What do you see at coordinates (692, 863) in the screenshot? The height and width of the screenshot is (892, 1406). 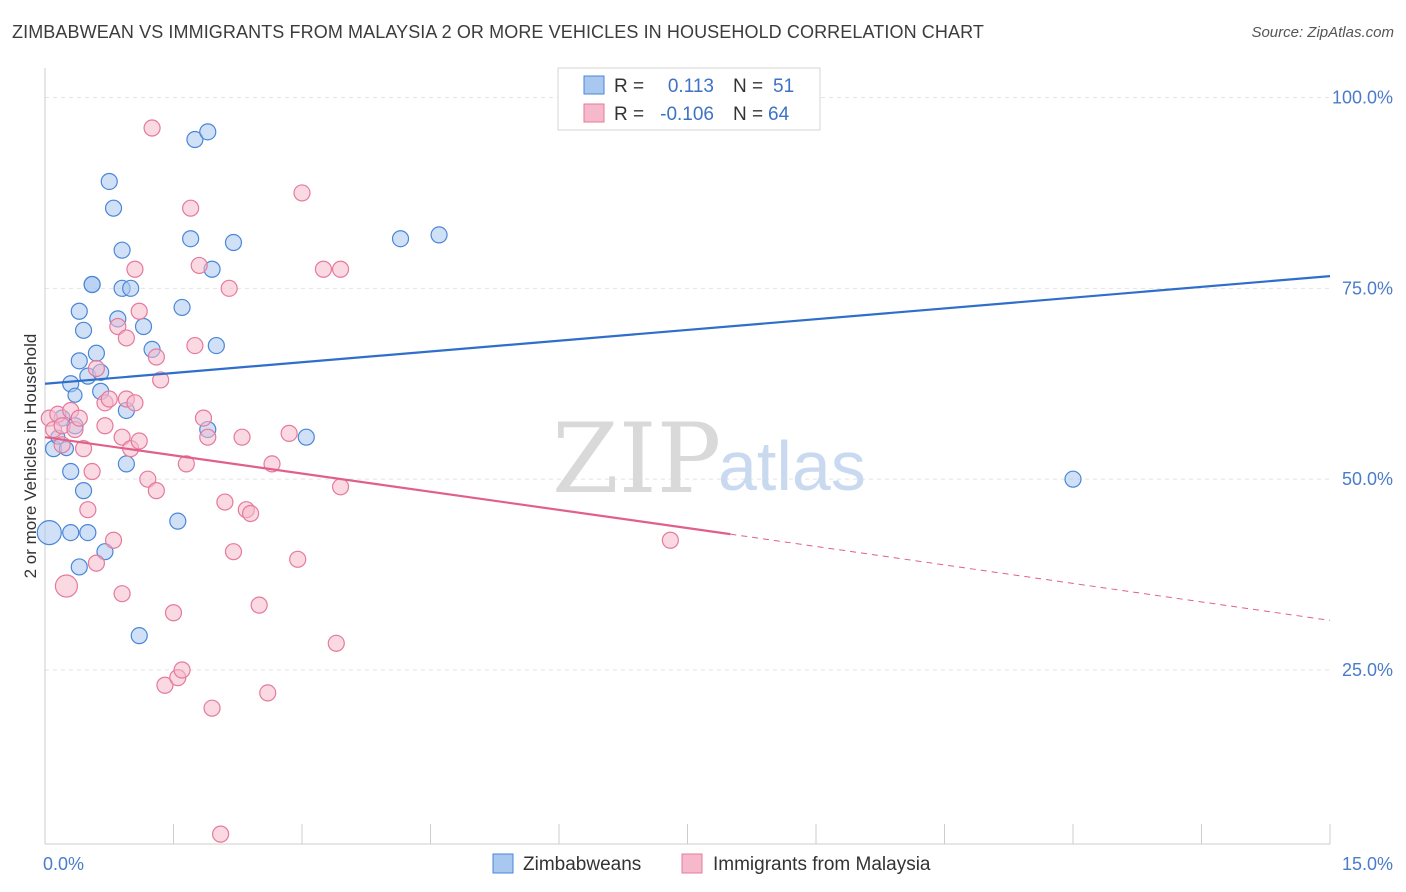 I see `legend-swatch-malaysia` at bounding box center [692, 863].